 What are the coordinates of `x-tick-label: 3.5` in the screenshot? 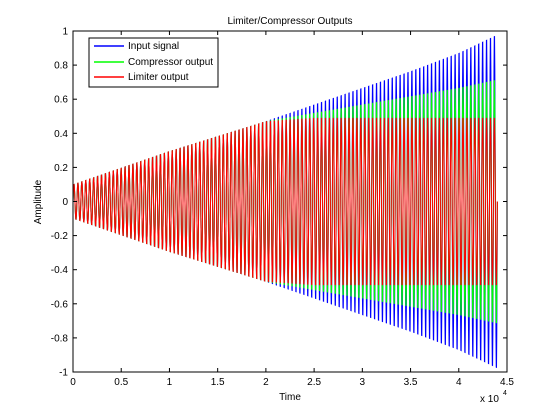 It's located at (411, 382).